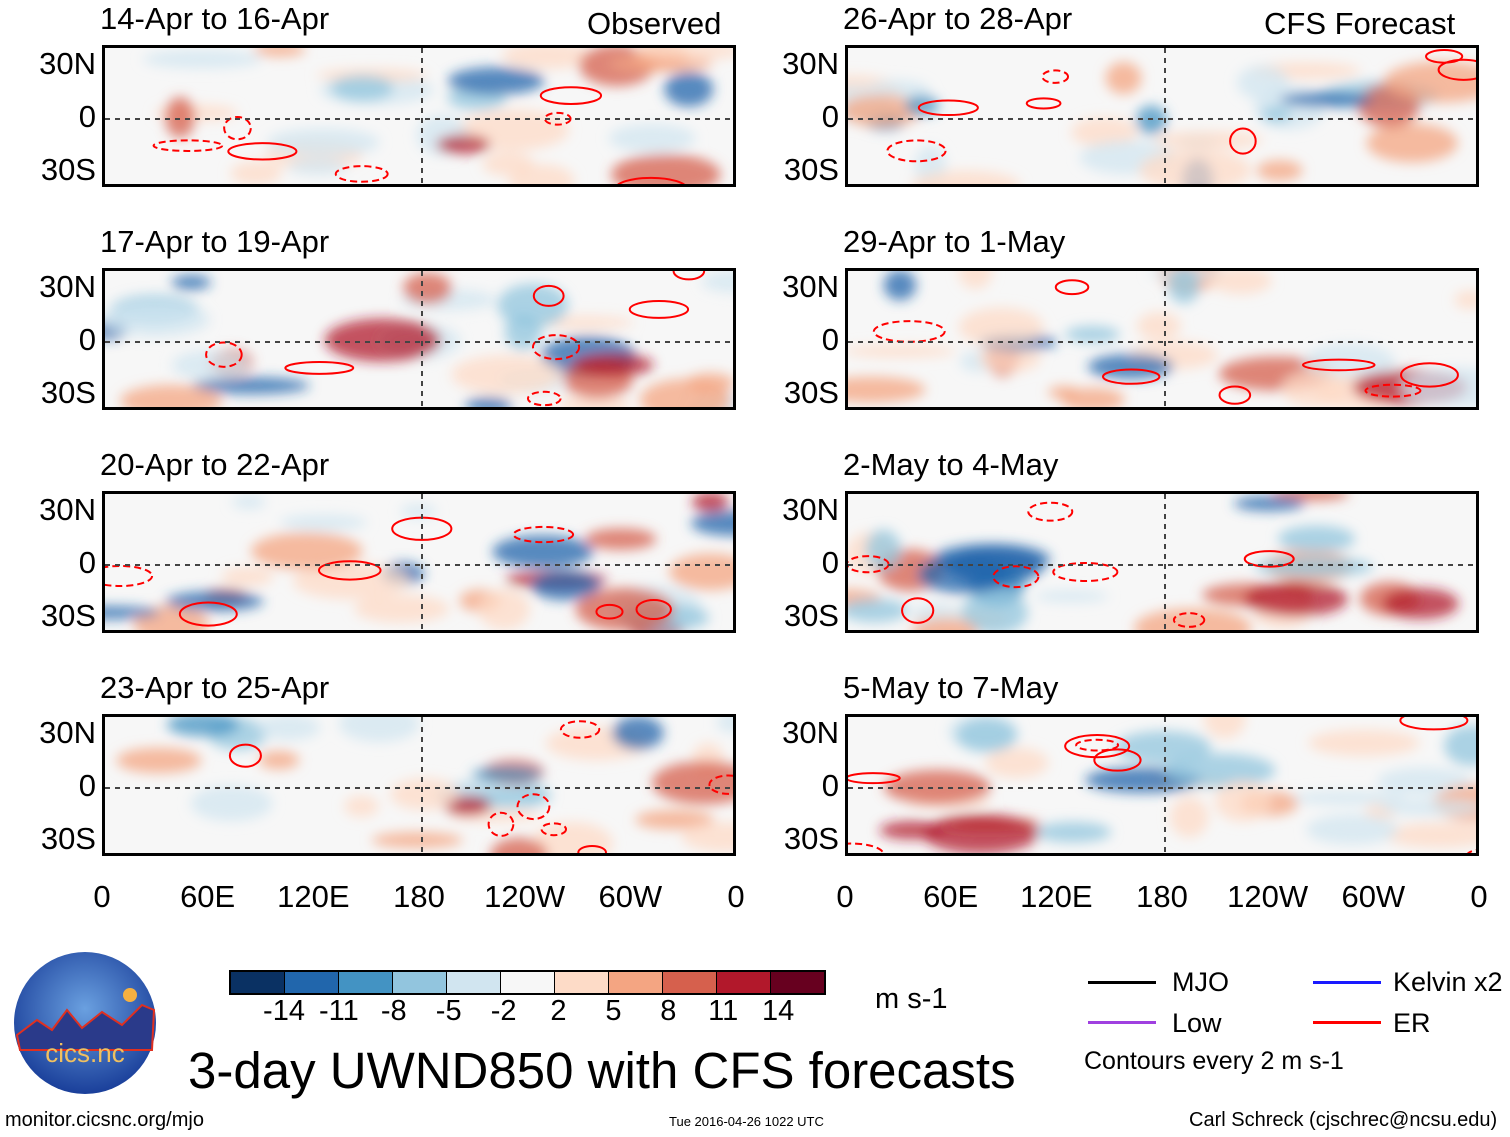  I want to click on panel-title: 14-Apr to 16-Apr, so click(215, 18).